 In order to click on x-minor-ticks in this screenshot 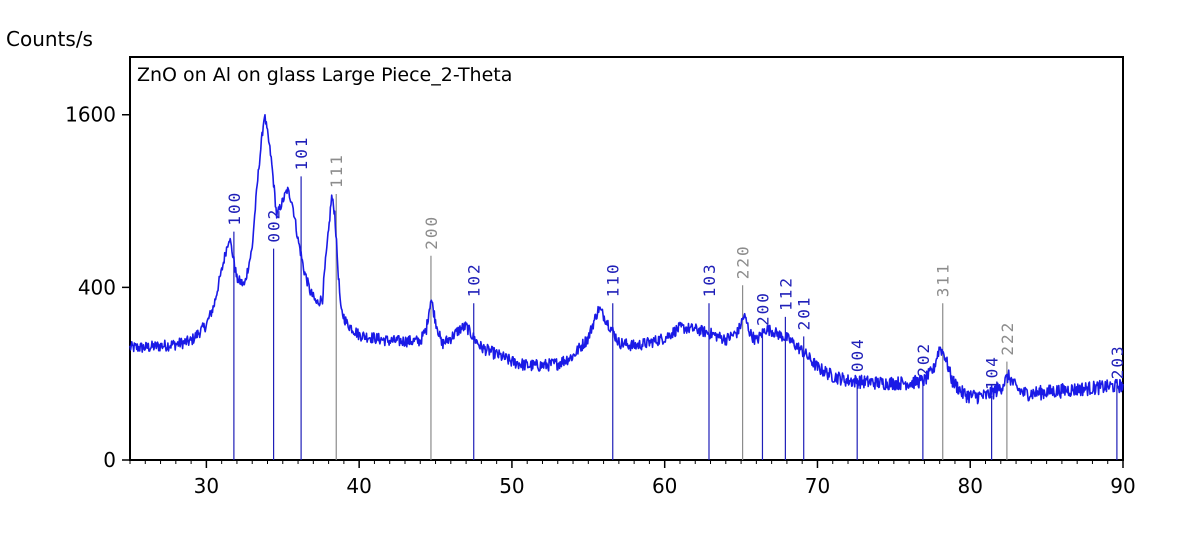, I will do `click(619, 462)`.